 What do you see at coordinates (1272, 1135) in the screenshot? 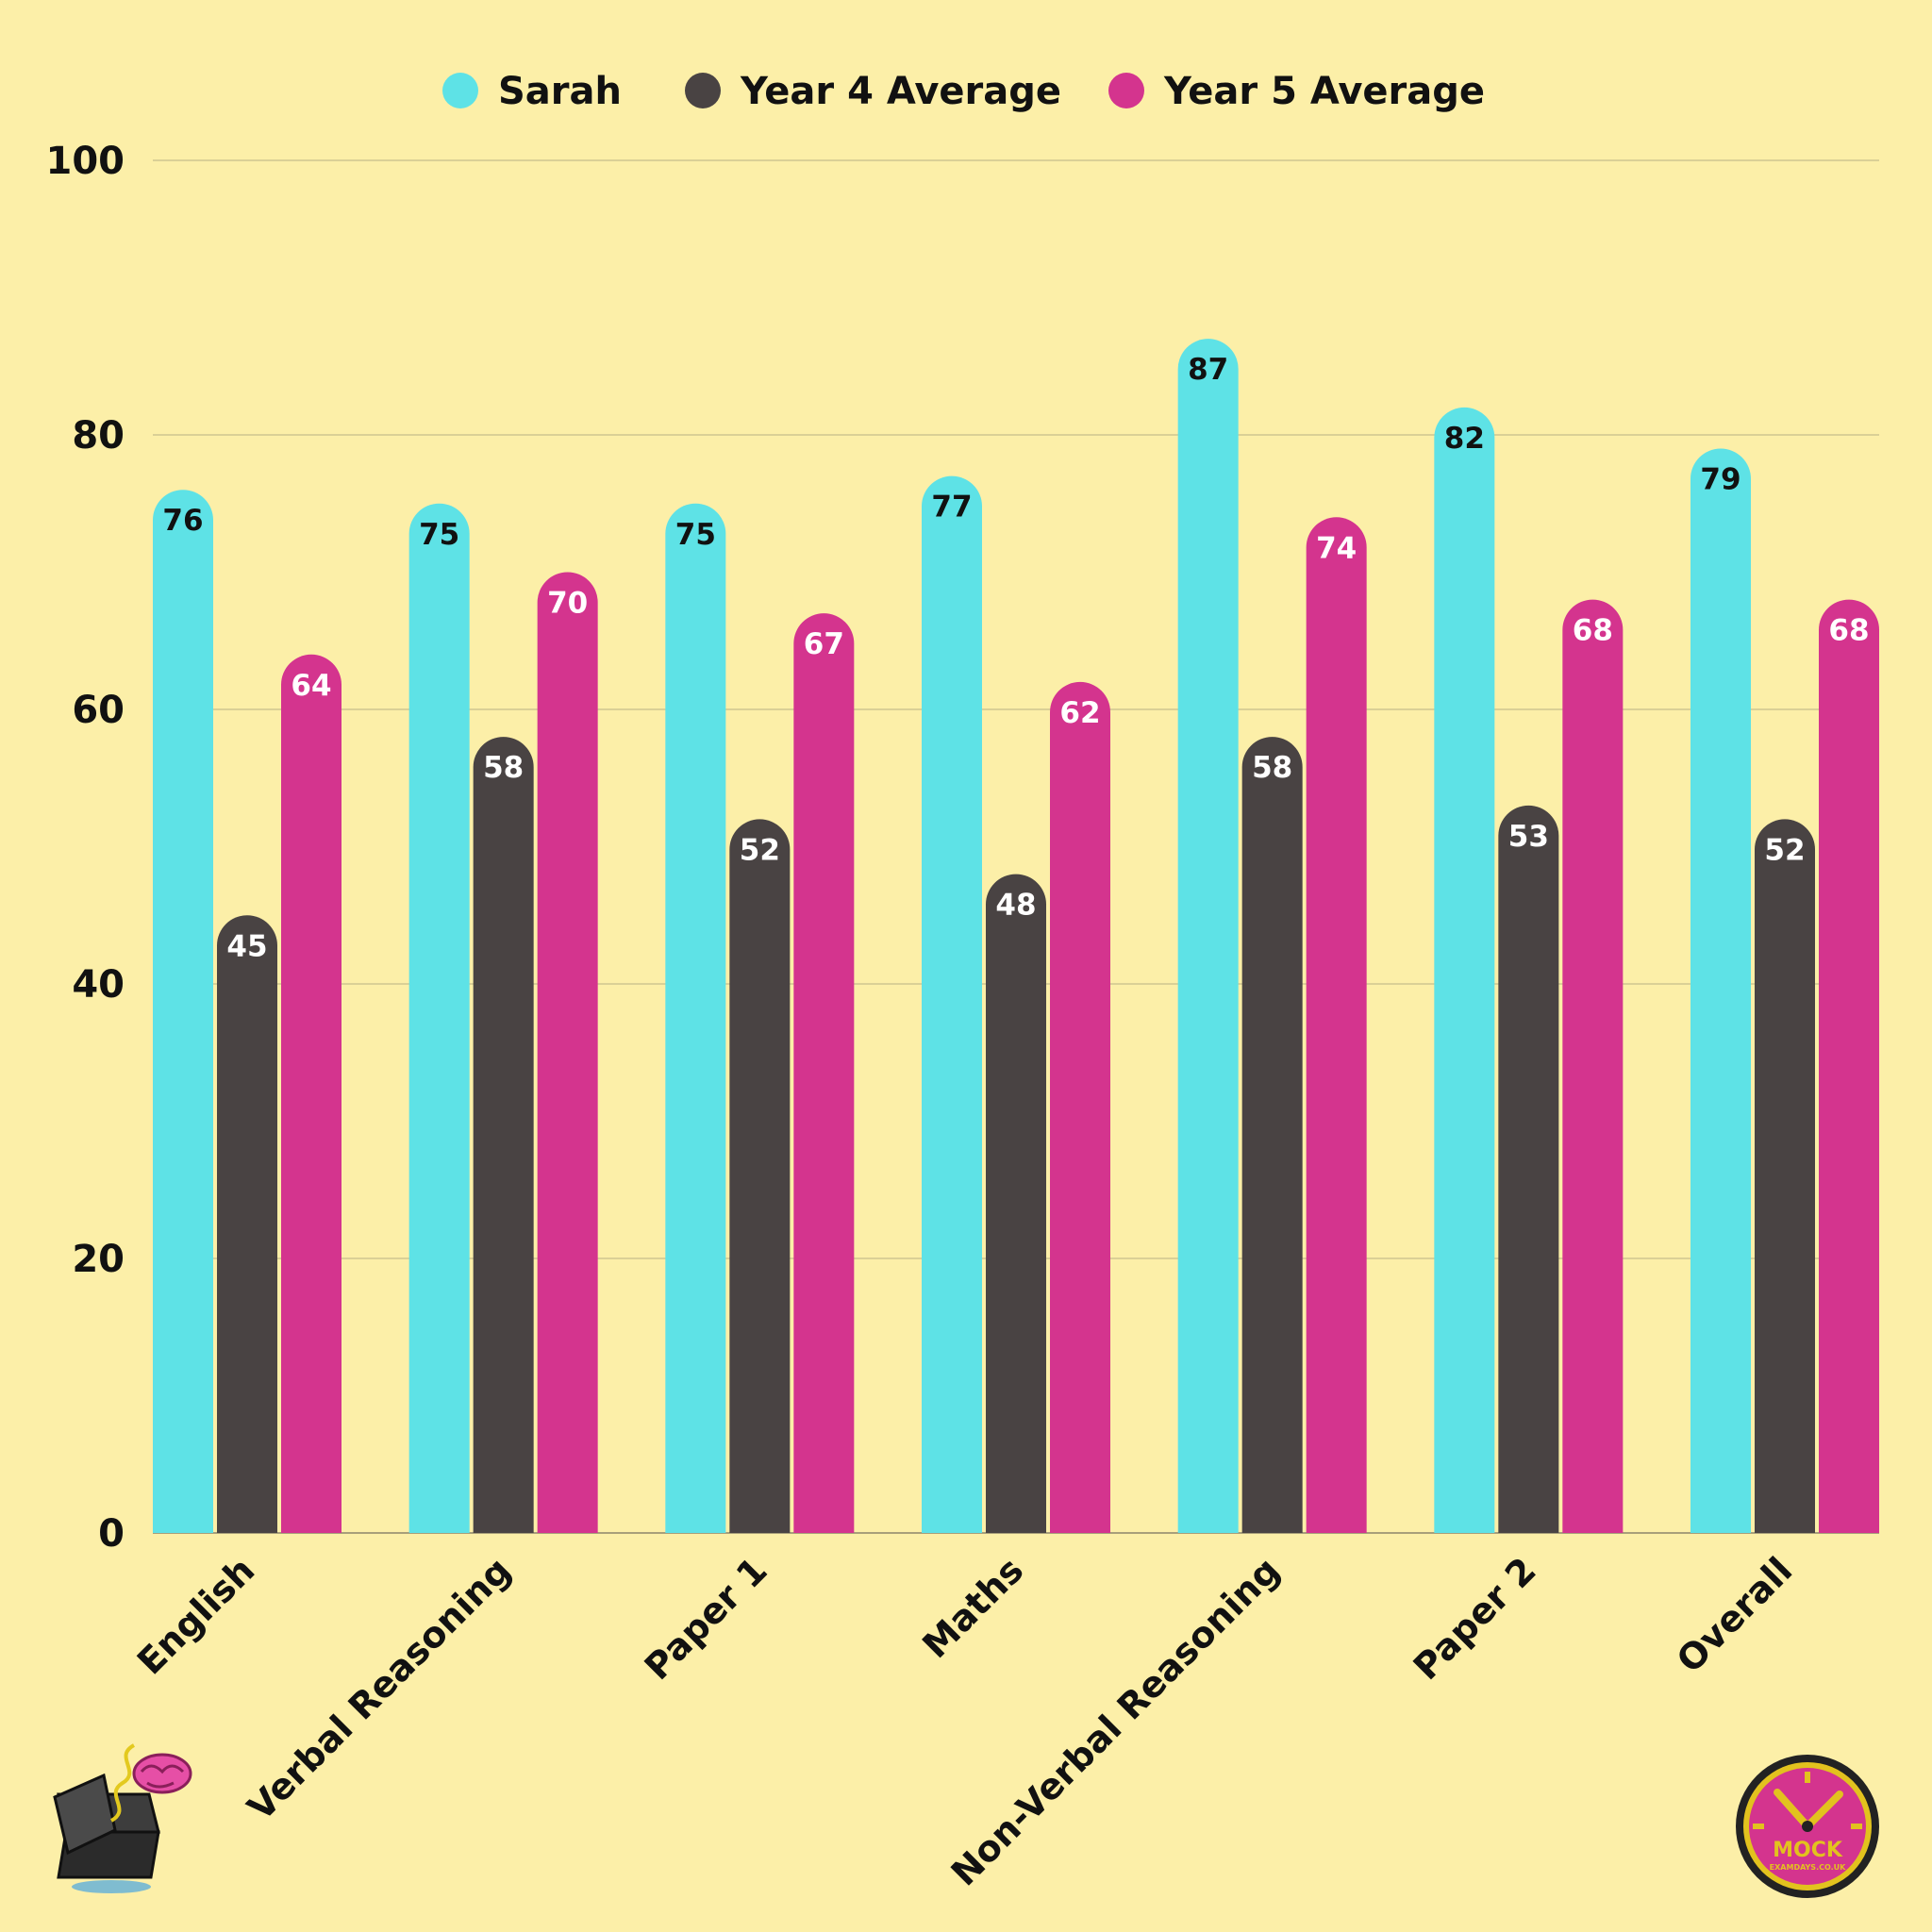
I see `bar-non-verbal-reasoning-year-4-average` at bounding box center [1272, 1135].